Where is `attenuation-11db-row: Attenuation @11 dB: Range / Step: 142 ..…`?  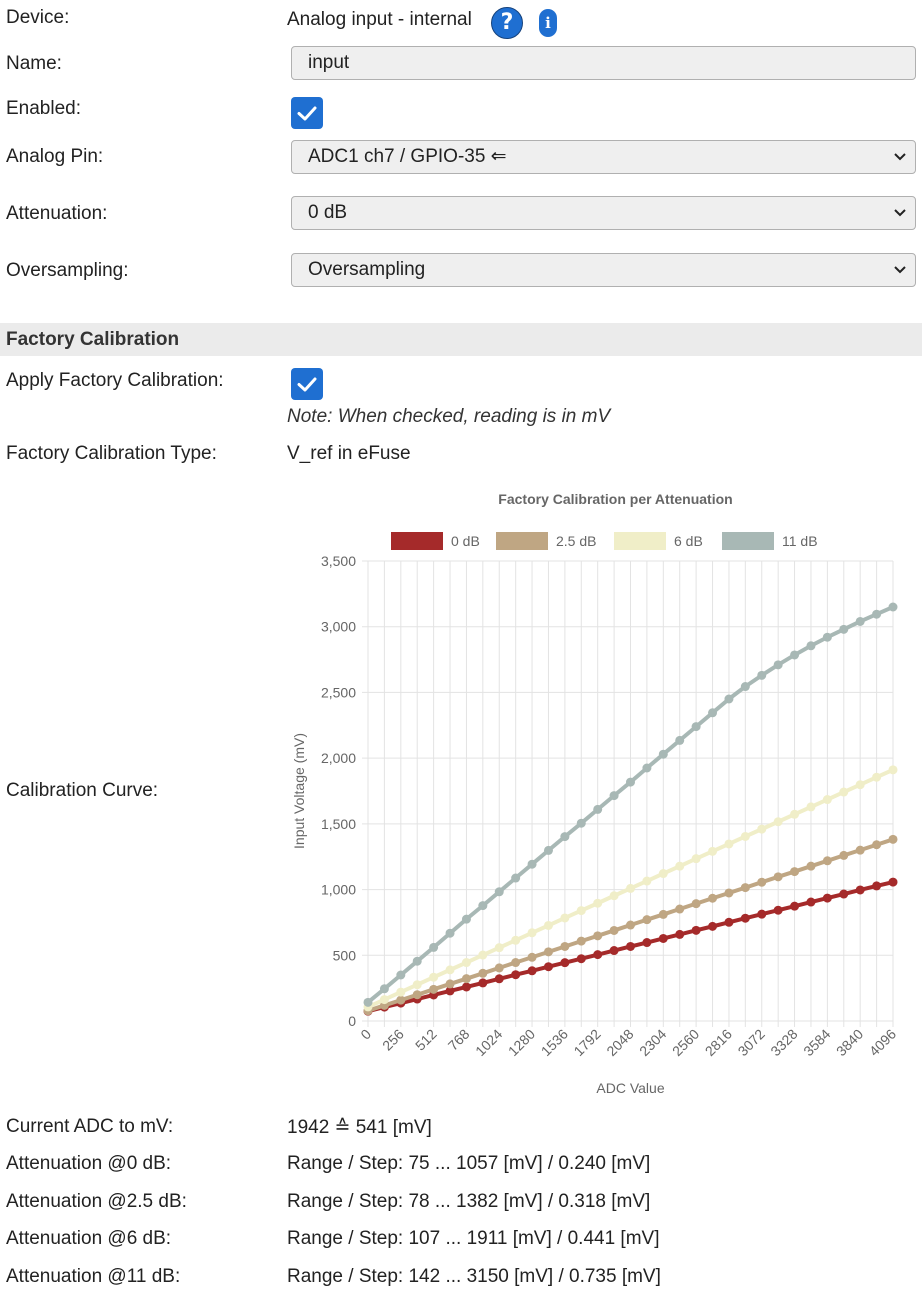
attenuation-11db-row: Attenuation @11 dB: Range / Step: 142 ..… is located at coordinates (461, 1279).